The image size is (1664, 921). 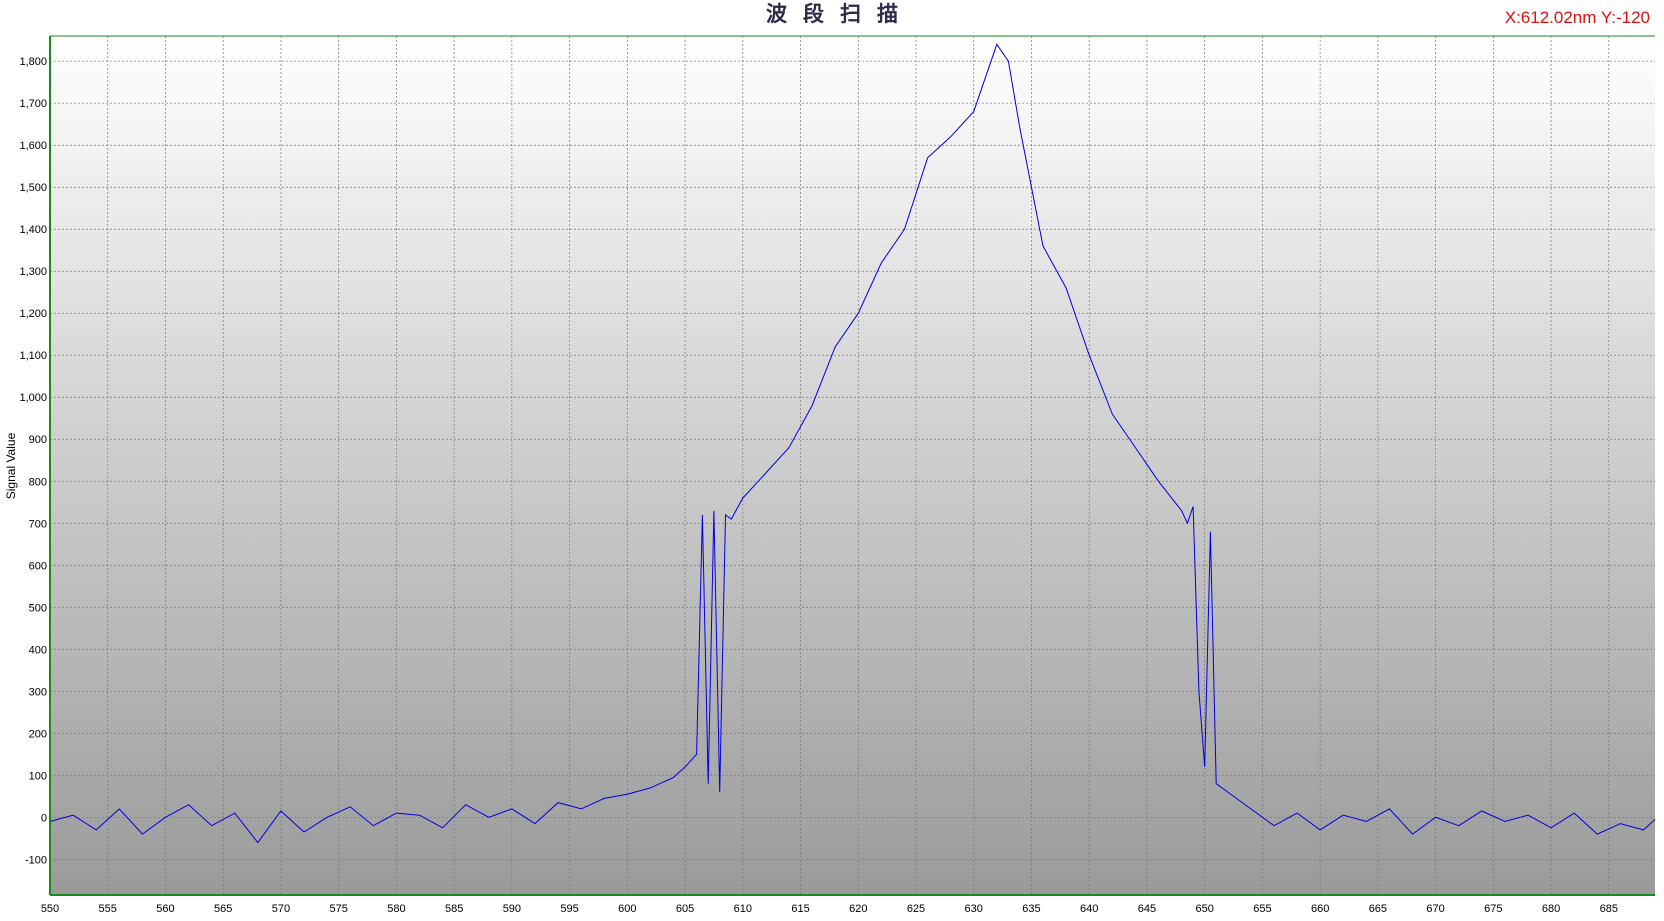 I want to click on x-tick-label: 620, so click(x=858, y=909).